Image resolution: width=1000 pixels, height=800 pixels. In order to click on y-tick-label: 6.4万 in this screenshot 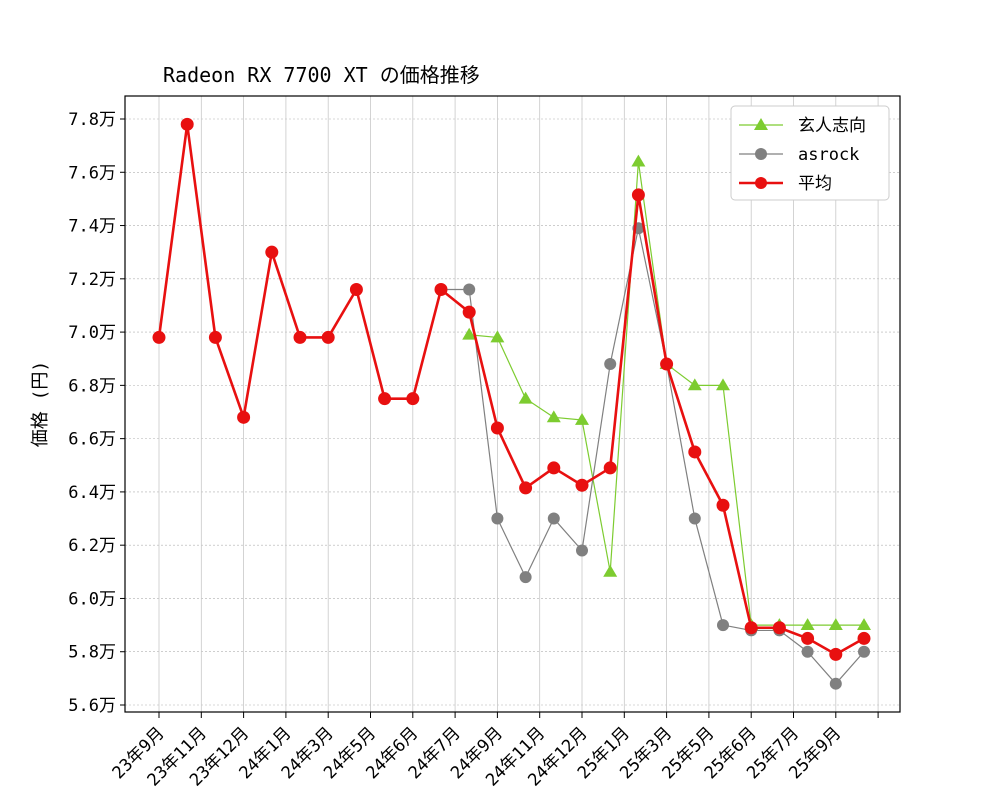, I will do `click(92, 493)`.